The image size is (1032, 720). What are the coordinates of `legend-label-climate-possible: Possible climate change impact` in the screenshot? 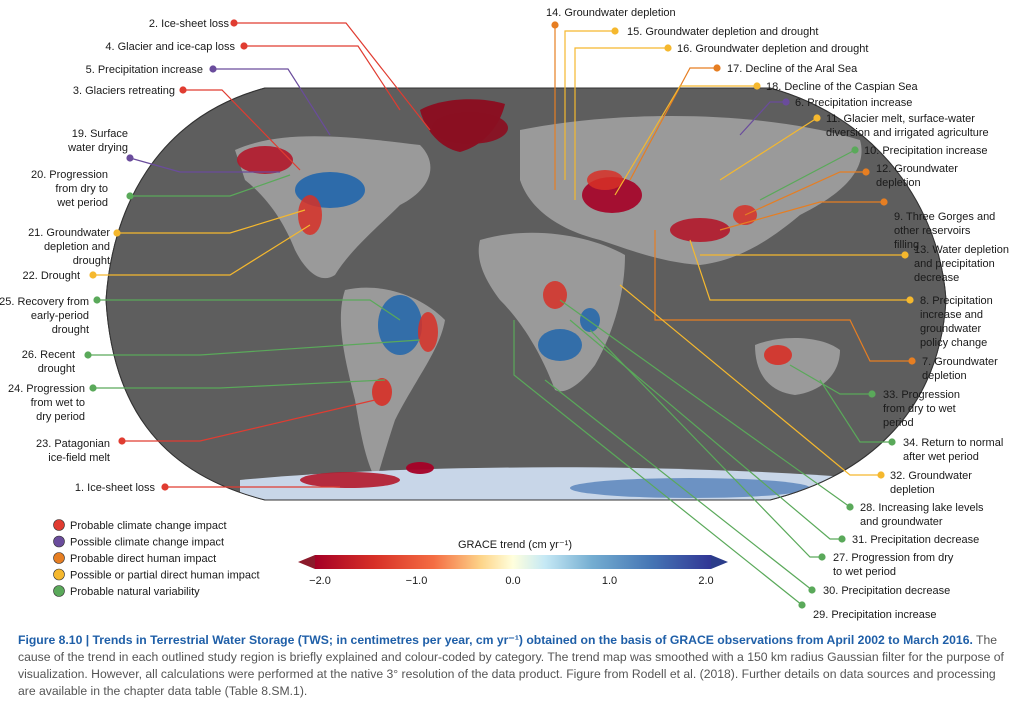 It's located at (147, 543).